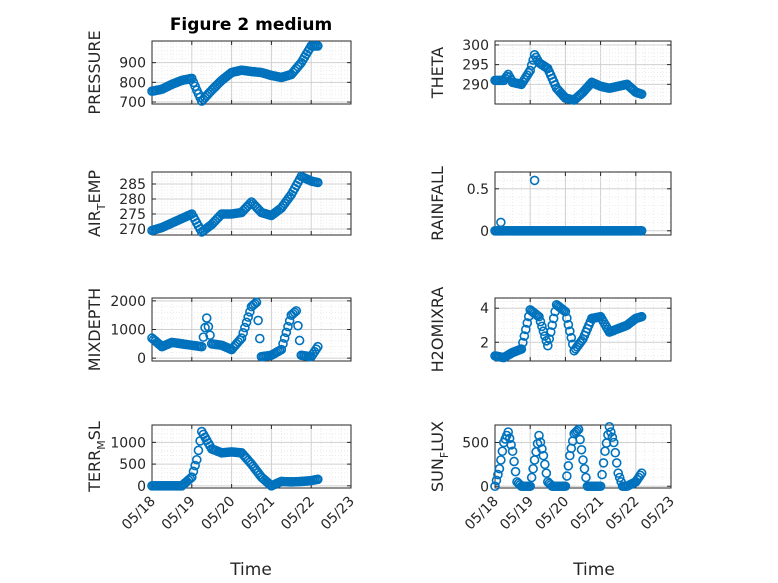 This screenshot has height=583, width=778. Describe the element at coordinates (132, 215) in the screenshot. I see `y-tick-label: 275` at that location.